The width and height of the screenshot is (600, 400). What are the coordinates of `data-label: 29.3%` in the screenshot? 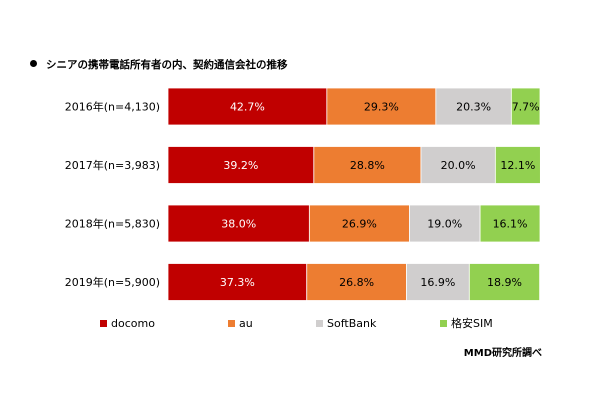 It's located at (381, 107).